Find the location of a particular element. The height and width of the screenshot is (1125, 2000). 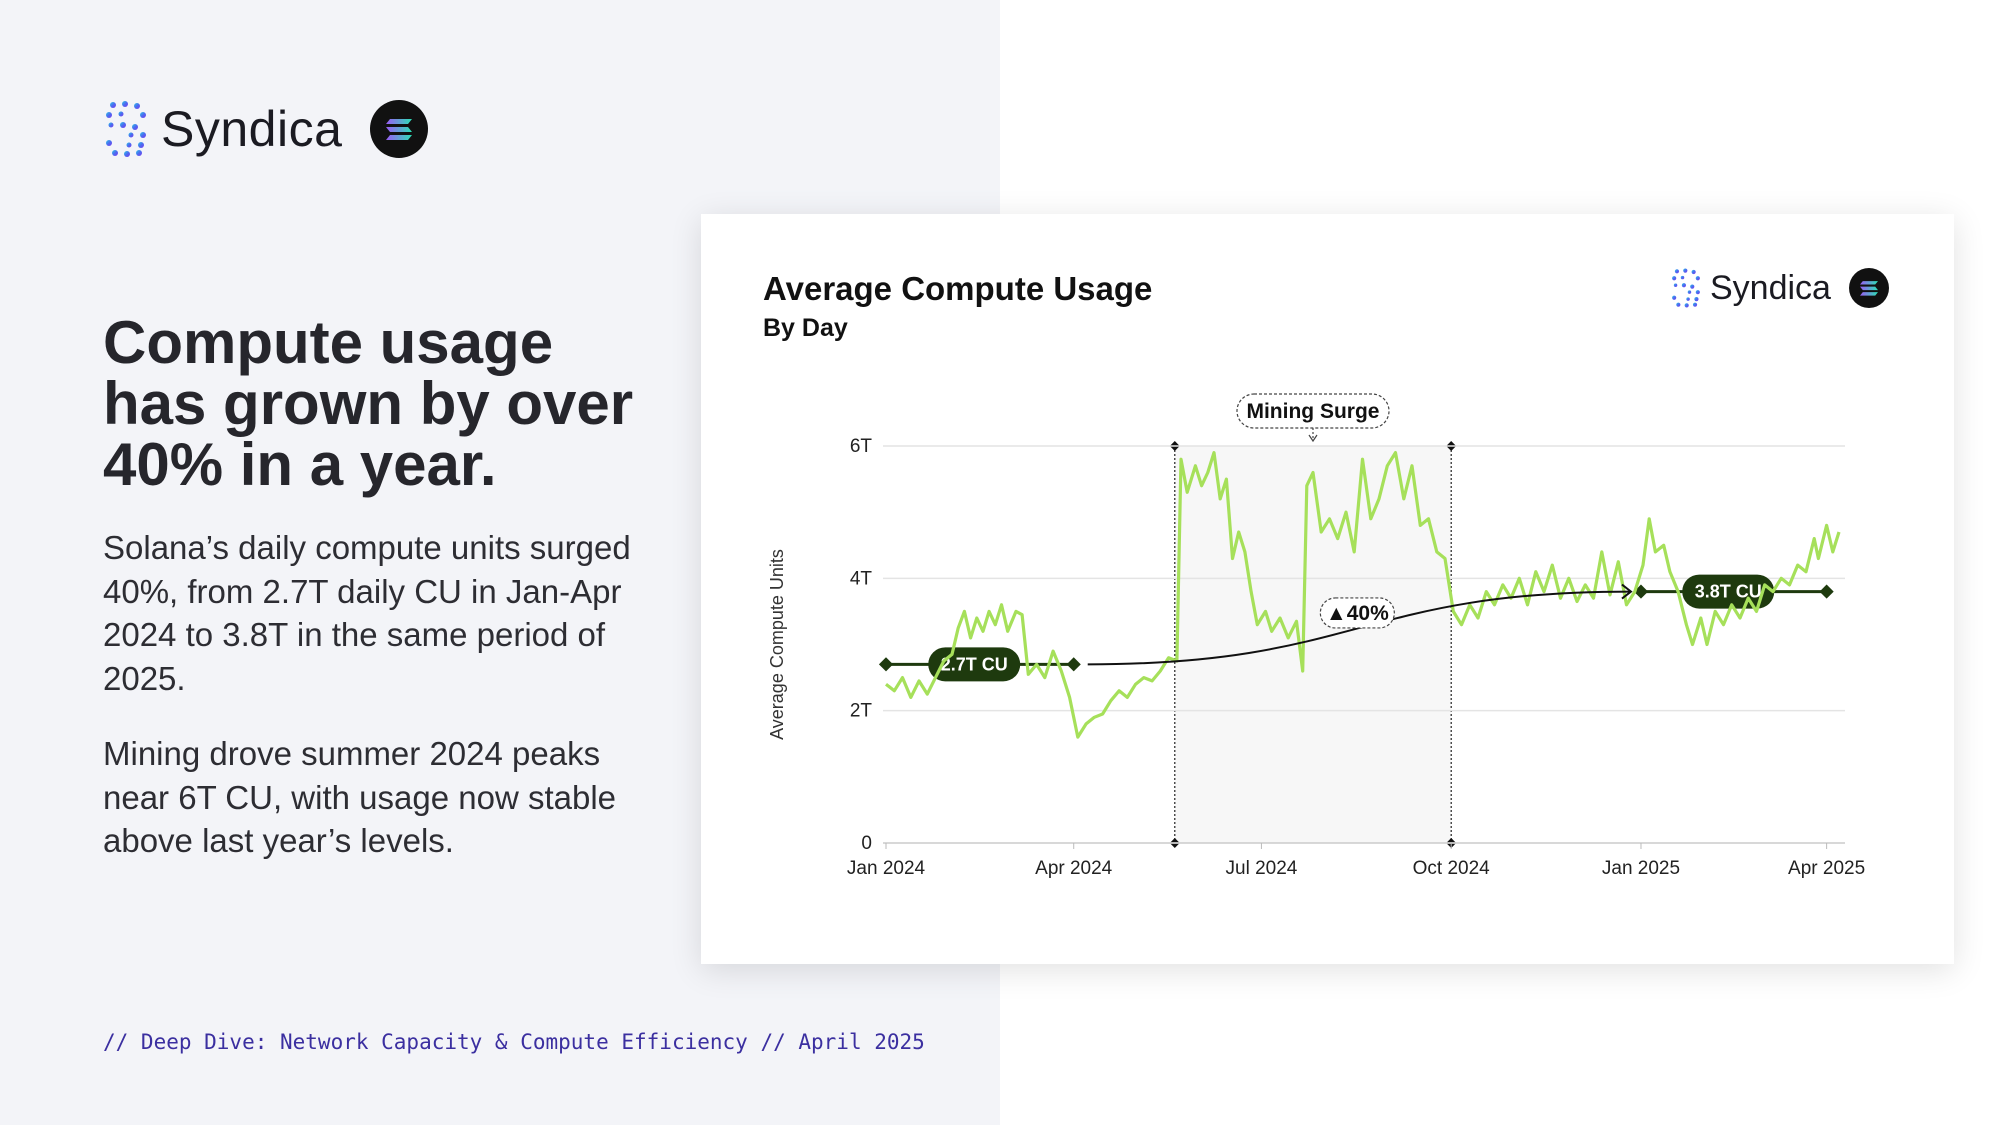

change-label: ▲40% is located at coordinates (1357, 613).